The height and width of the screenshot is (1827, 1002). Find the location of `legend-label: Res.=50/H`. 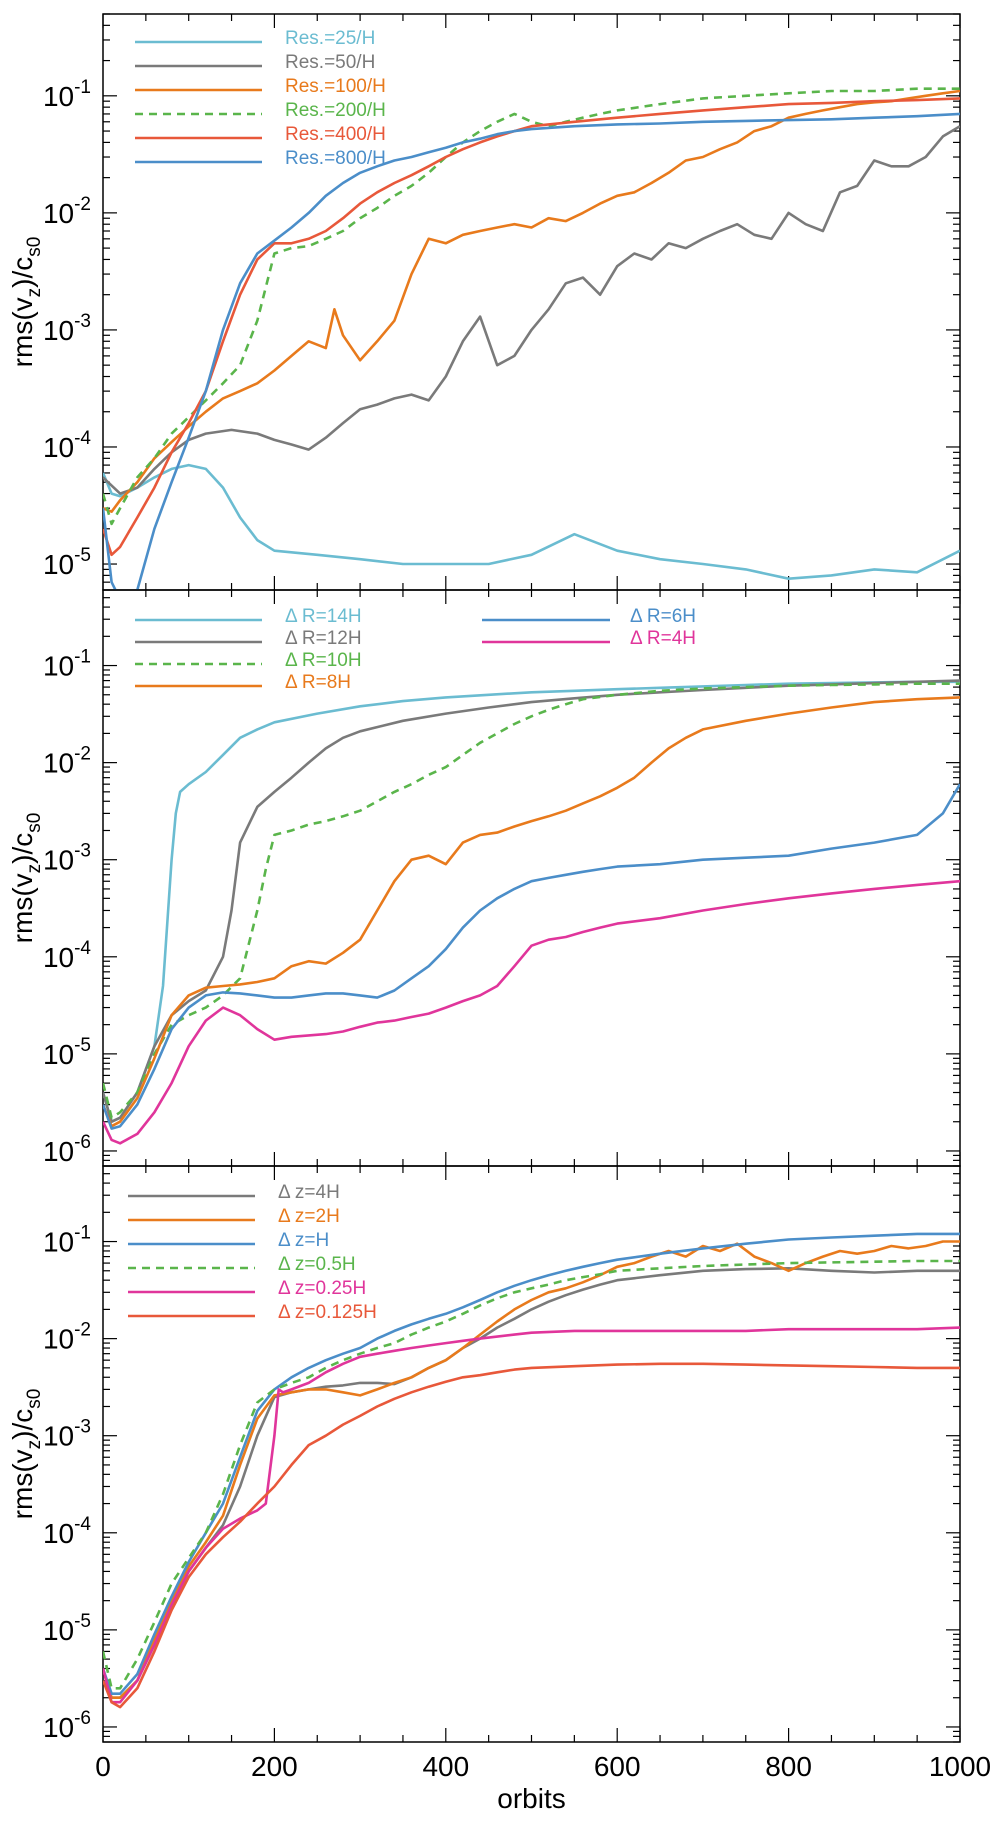

legend-label: Res.=50/H is located at coordinates (330, 62).